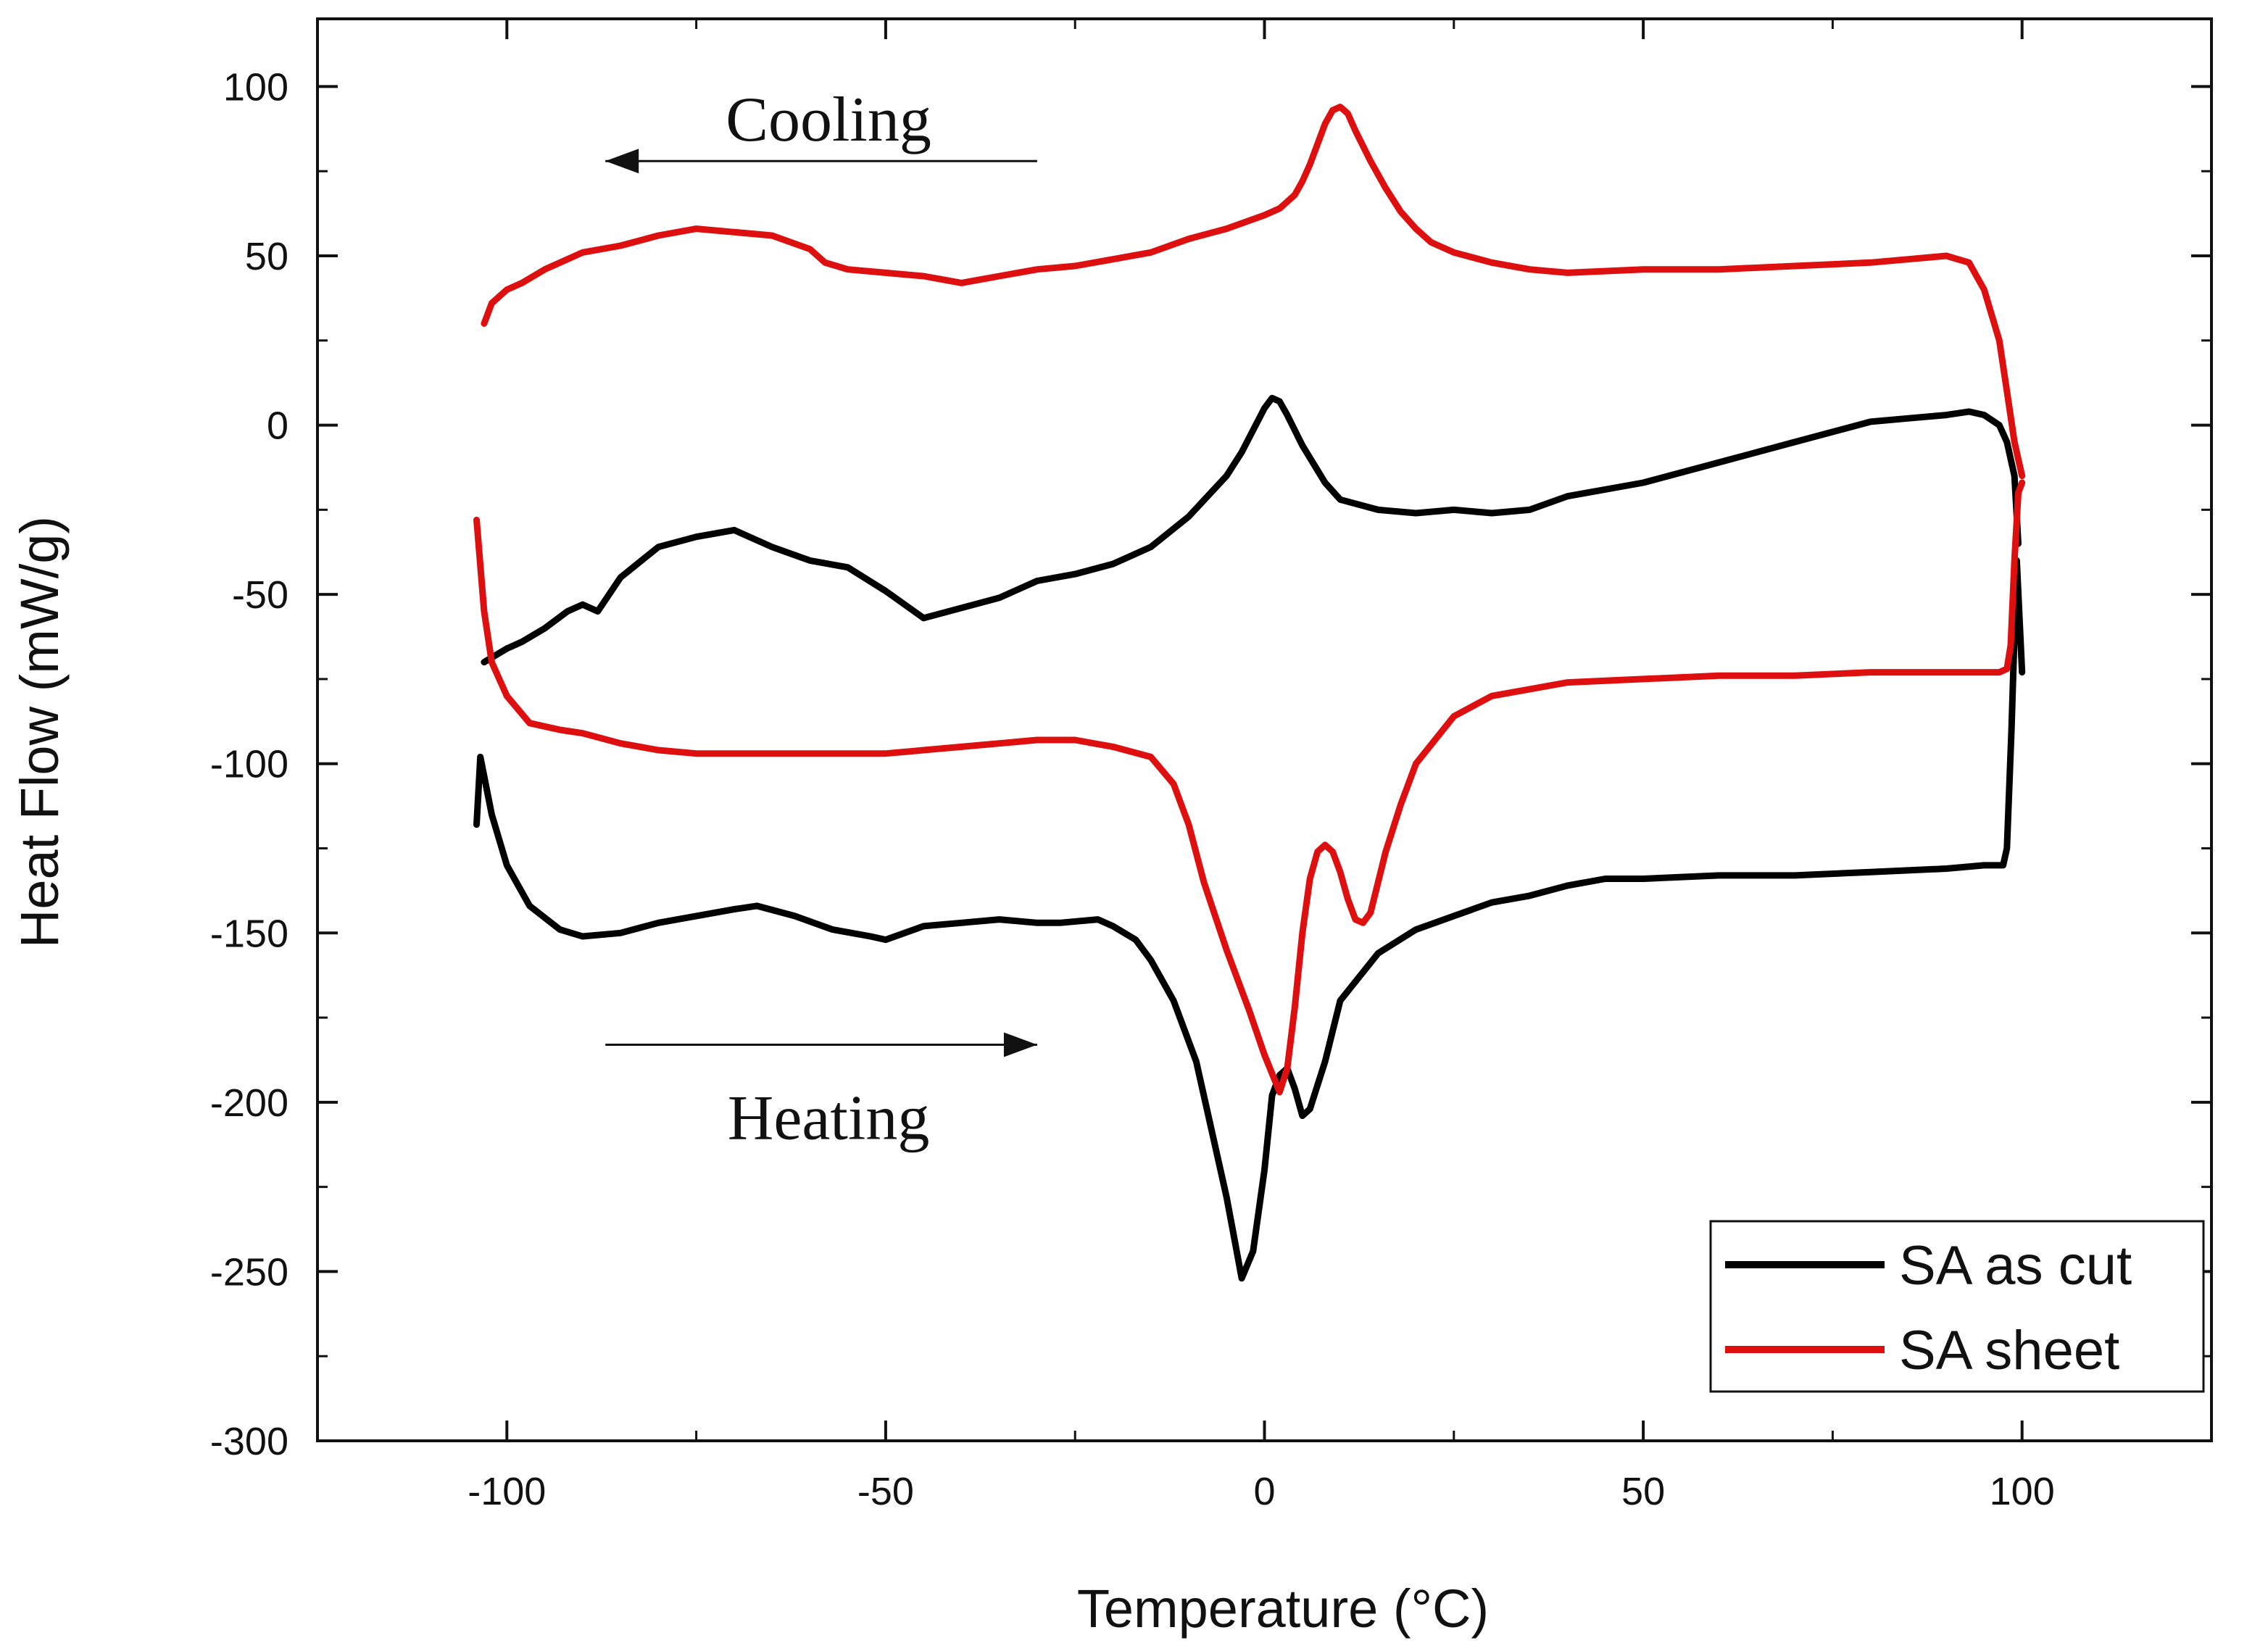 The width and height of the screenshot is (2268, 1651). What do you see at coordinates (249, 1103) in the screenshot?
I see `y-tick-label: -200` at bounding box center [249, 1103].